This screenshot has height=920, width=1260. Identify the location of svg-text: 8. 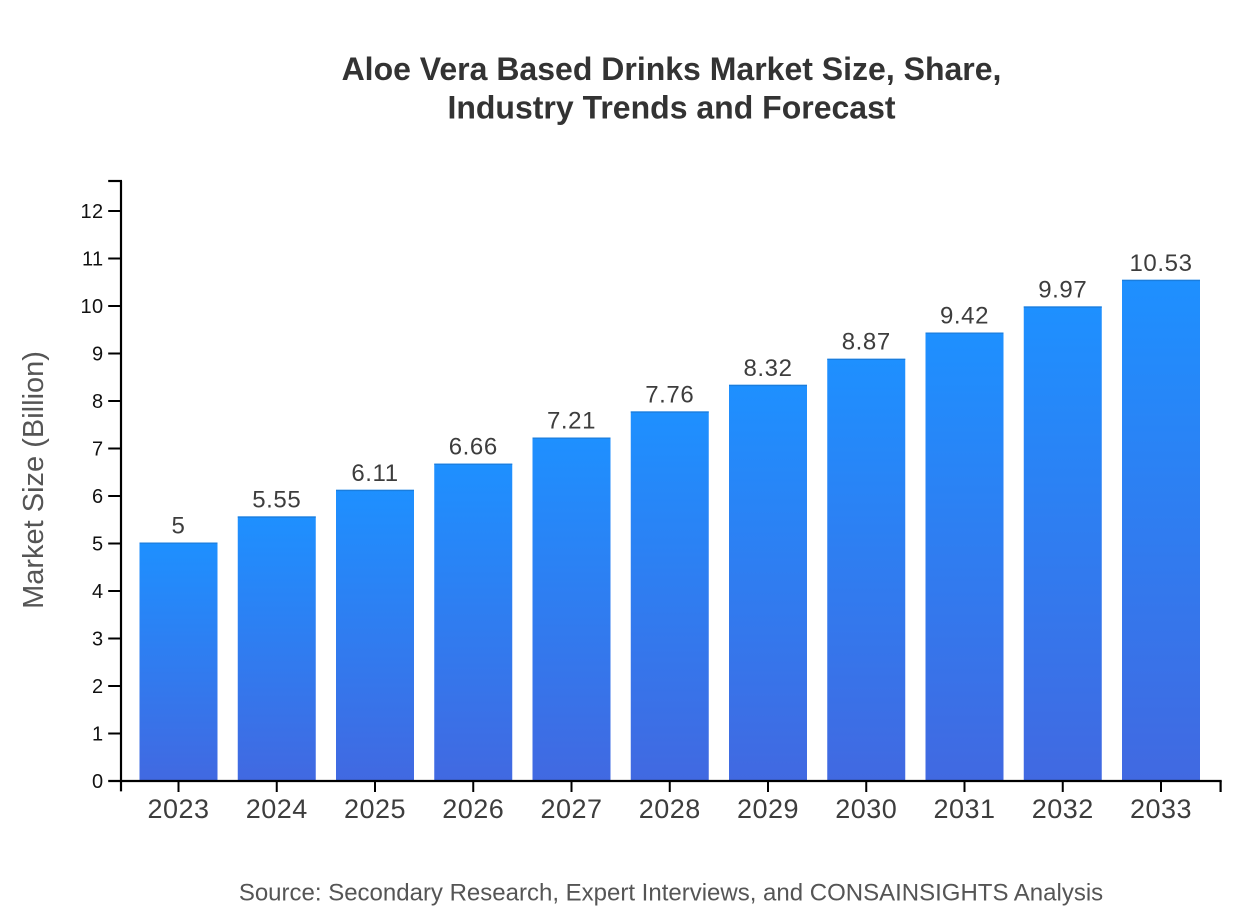
(98, 402).